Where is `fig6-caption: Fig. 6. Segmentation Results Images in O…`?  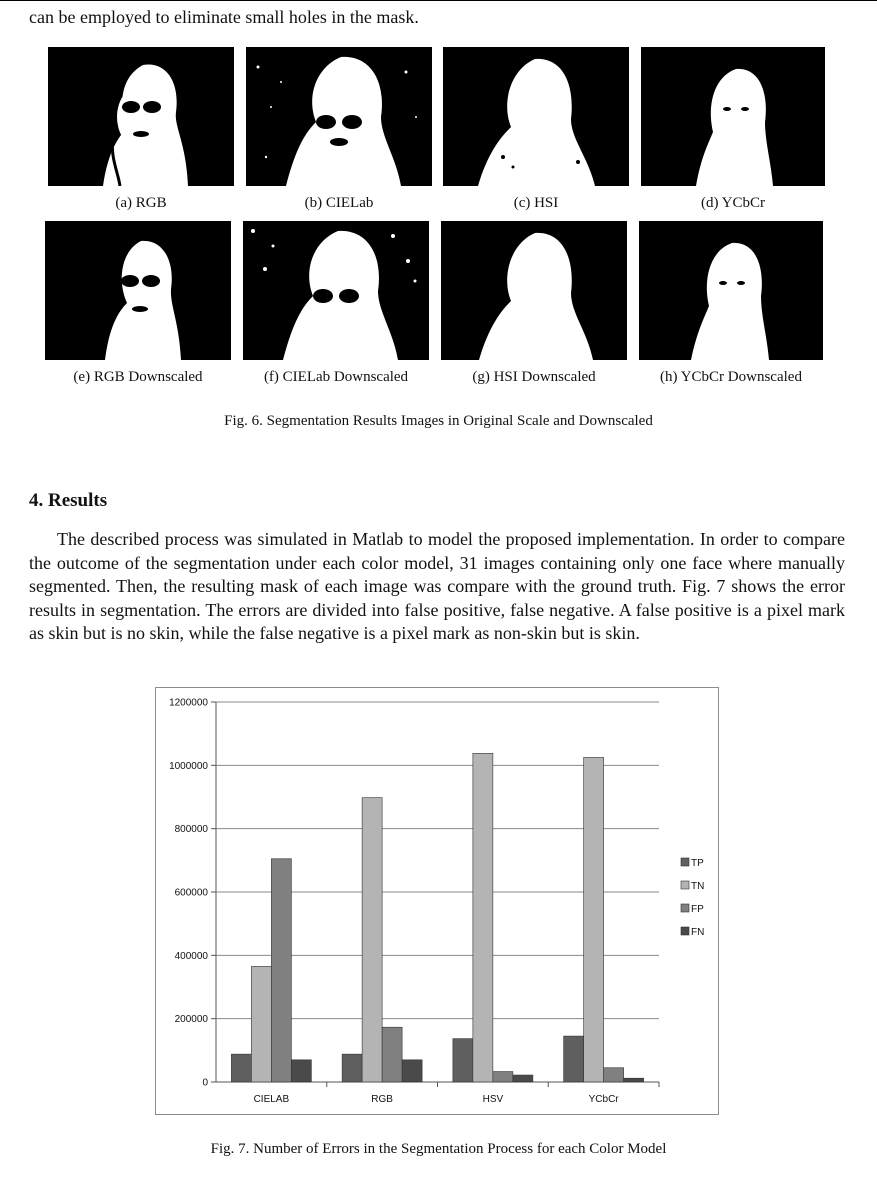 fig6-caption: Fig. 6. Segmentation Results Images in O… is located at coordinates (438, 421).